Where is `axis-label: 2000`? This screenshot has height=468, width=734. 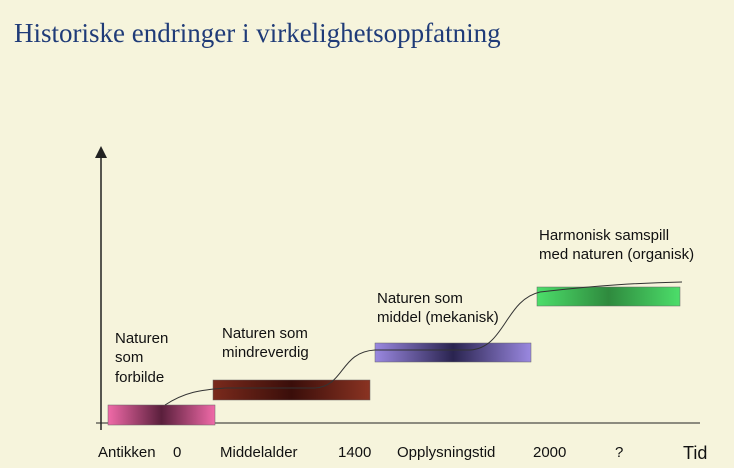
axis-label: 2000 is located at coordinates (549, 452).